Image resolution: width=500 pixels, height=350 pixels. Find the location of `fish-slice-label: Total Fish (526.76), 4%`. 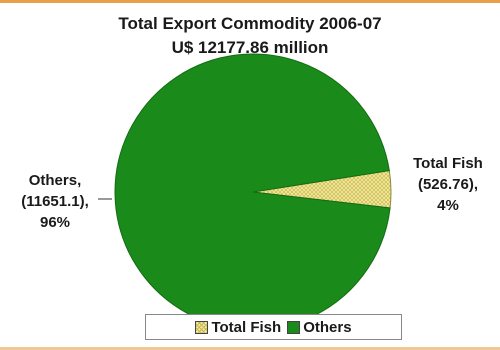

fish-slice-label: Total Fish (526.76), 4% is located at coordinates (448, 184).